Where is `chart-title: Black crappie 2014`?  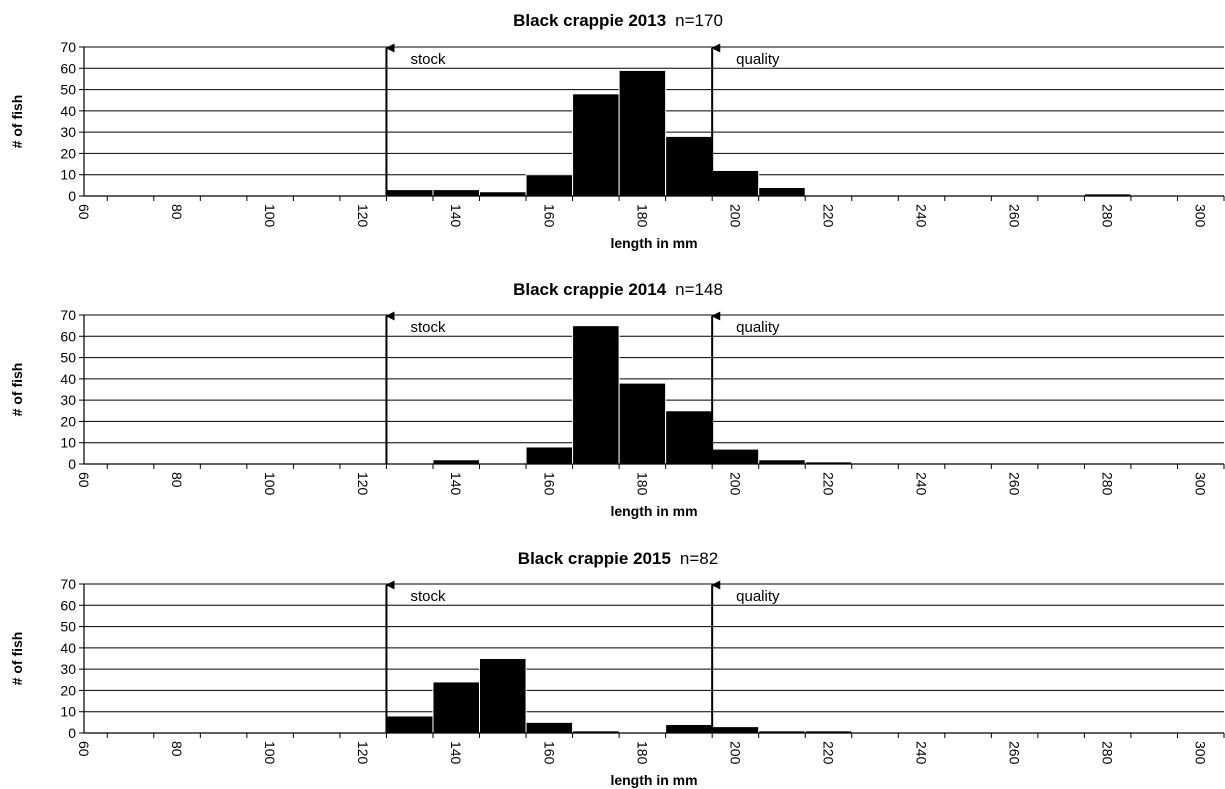
chart-title: Black crappie 2014 is located at coordinates (590, 289).